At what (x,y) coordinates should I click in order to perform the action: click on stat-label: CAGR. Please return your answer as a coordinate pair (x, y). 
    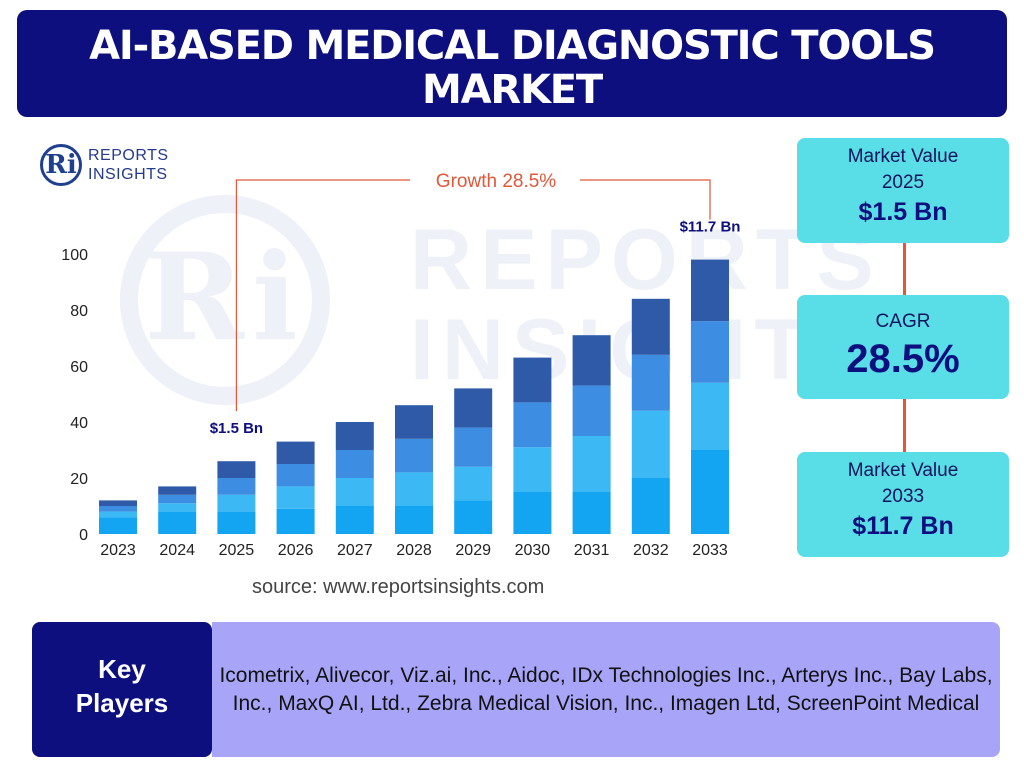
    Looking at the image, I should click on (903, 321).